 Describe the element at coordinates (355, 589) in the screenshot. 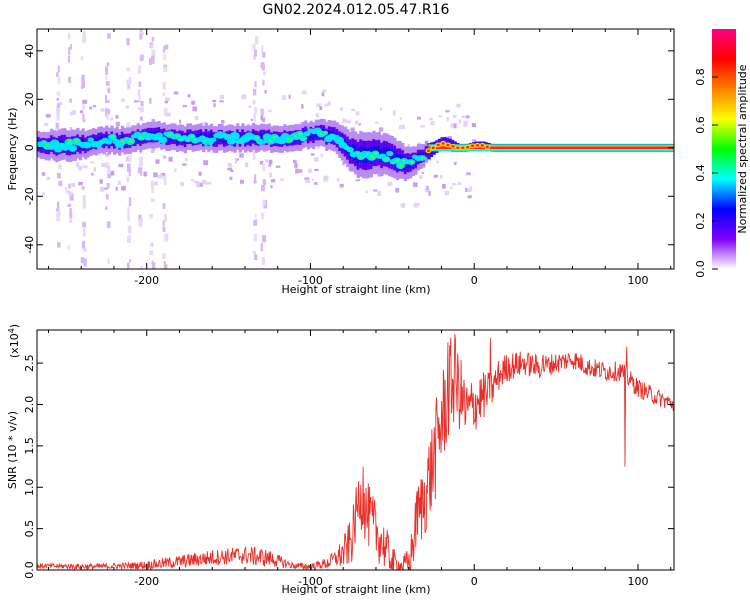

I see `snr-x-label: Height of straight line (km)` at that location.